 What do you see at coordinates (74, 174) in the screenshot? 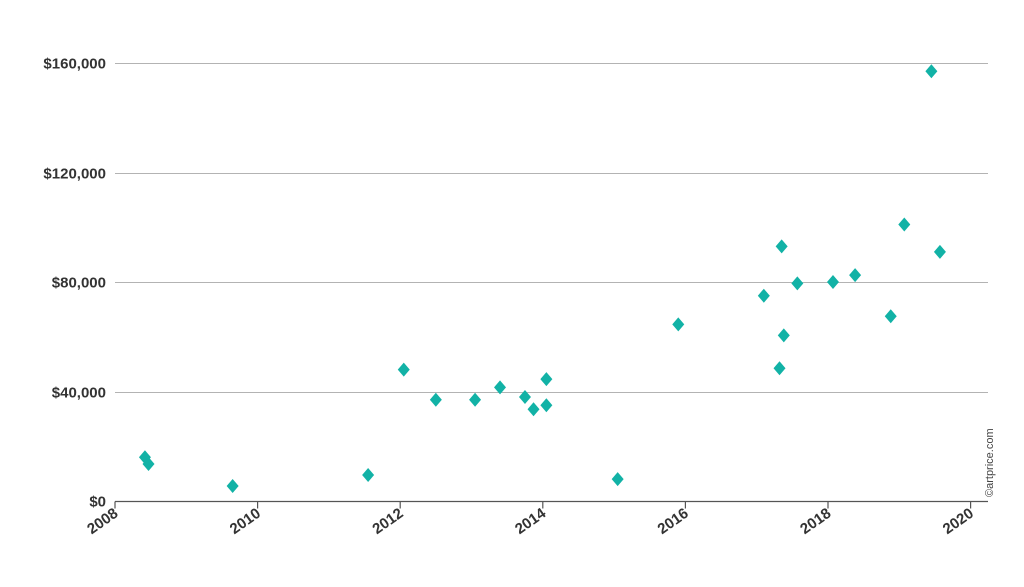
I see `y-tick-label: $120,000` at bounding box center [74, 174].